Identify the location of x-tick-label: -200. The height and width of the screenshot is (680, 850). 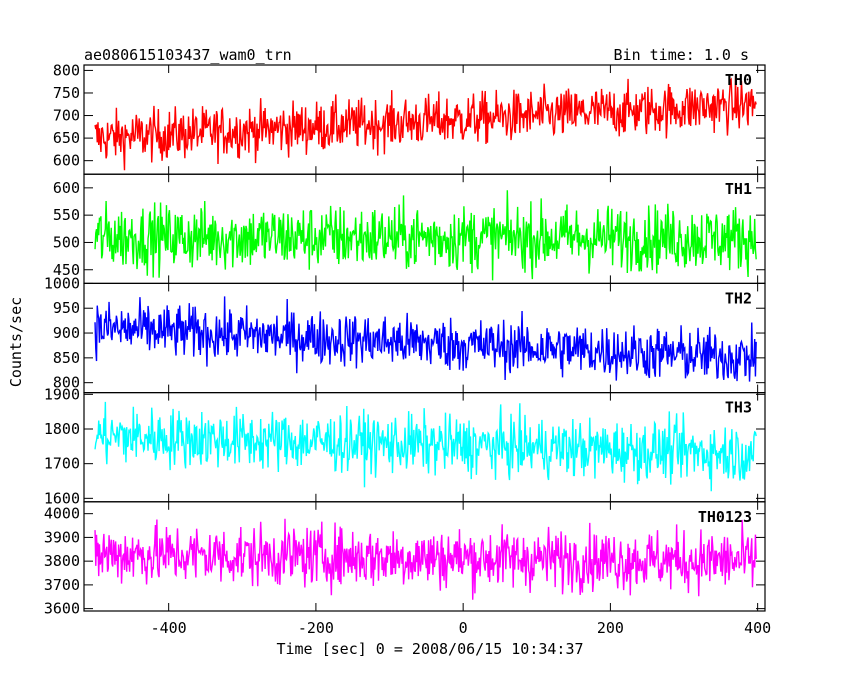
(316, 628).